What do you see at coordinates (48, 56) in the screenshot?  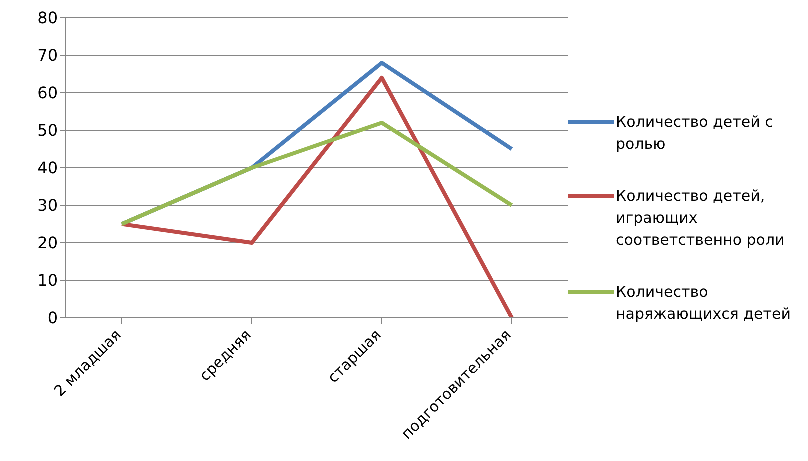 I see `y-tick-label: 70` at bounding box center [48, 56].